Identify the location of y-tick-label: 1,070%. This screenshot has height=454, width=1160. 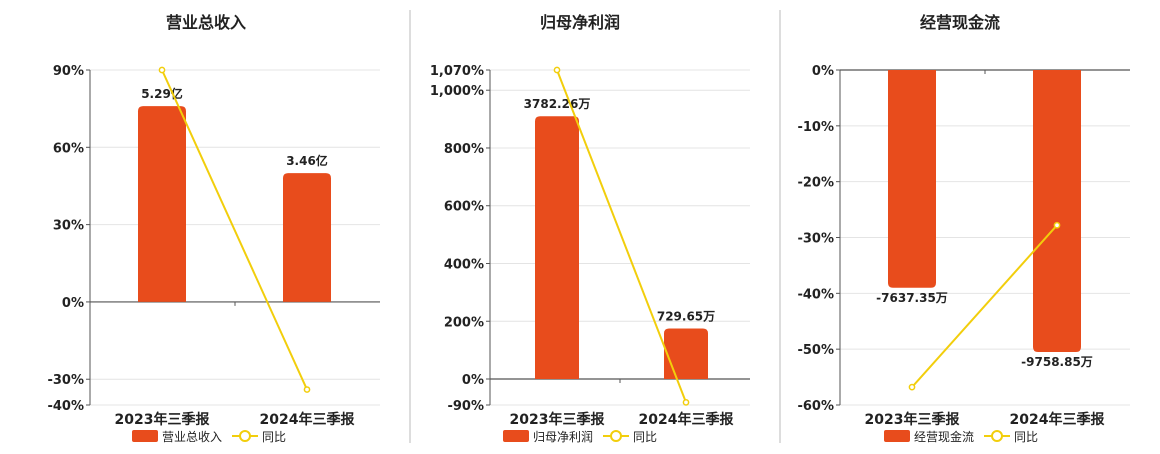
(457, 71).